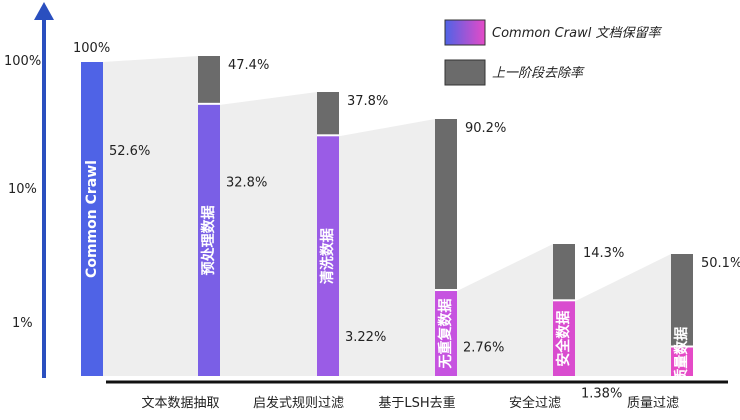  I want to click on y-tick-label: 100%, so click(22, 61).